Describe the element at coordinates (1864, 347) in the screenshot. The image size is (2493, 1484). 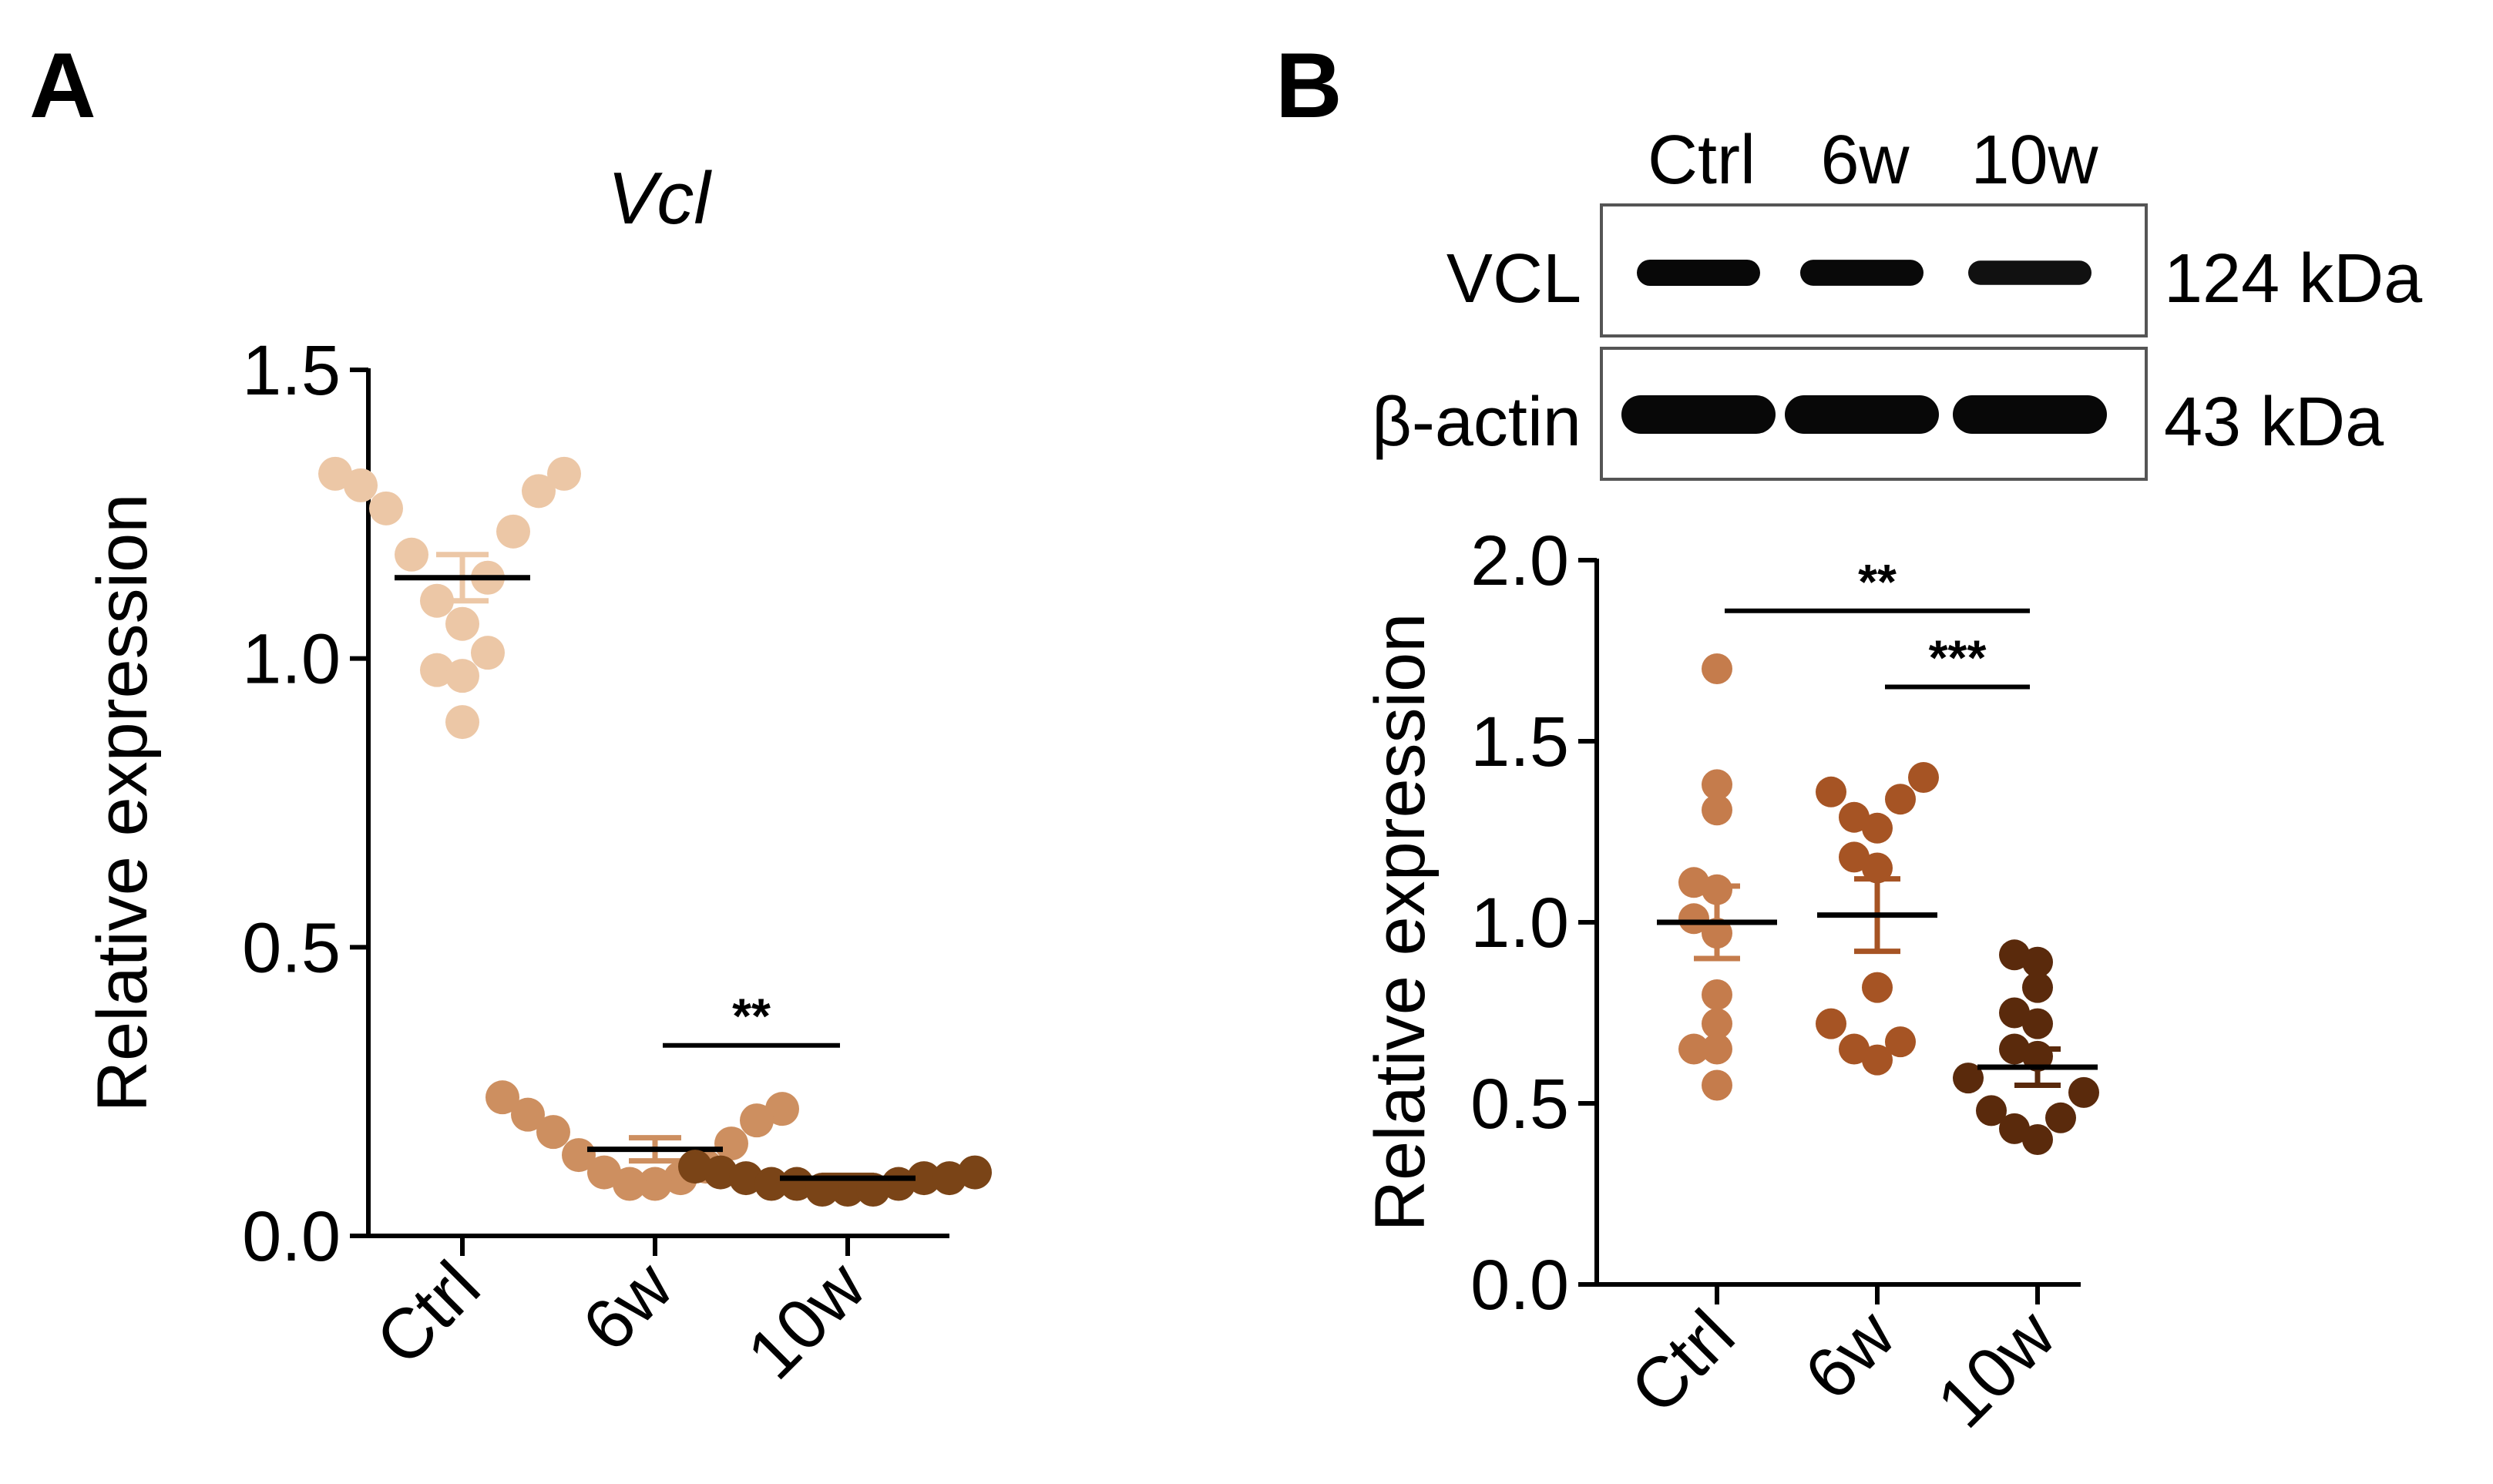
I see `blot-bands` at that location.